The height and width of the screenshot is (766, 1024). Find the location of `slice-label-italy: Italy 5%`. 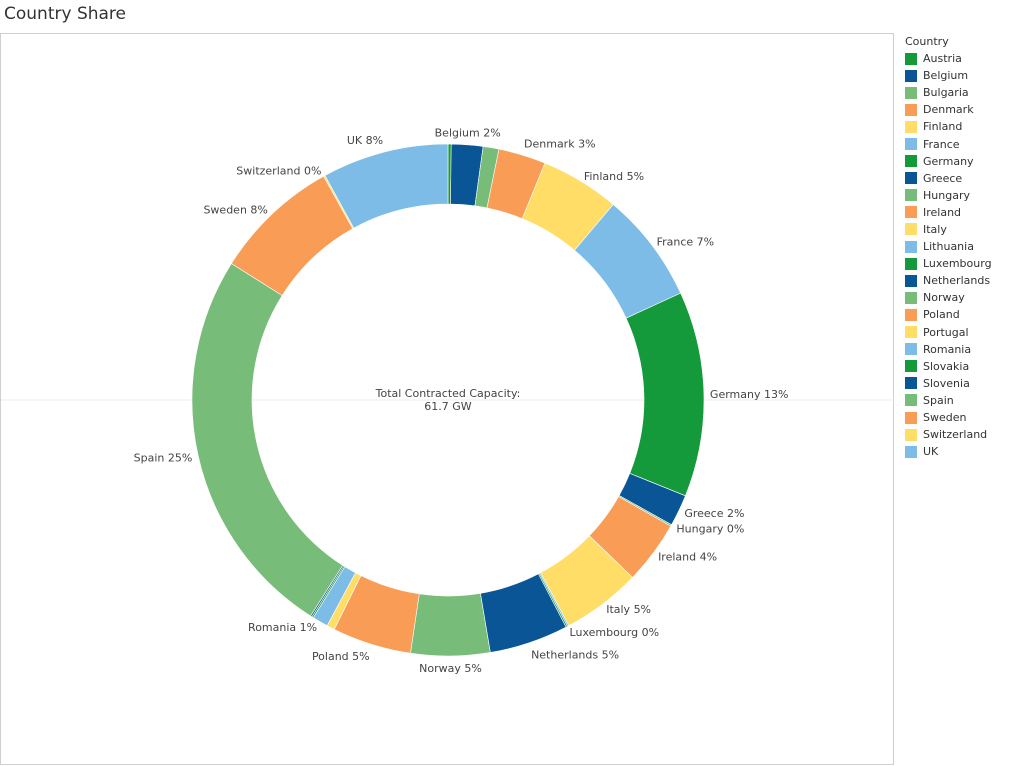

slice-label-italy: Italy 5% is located at coordinates (628, 609).